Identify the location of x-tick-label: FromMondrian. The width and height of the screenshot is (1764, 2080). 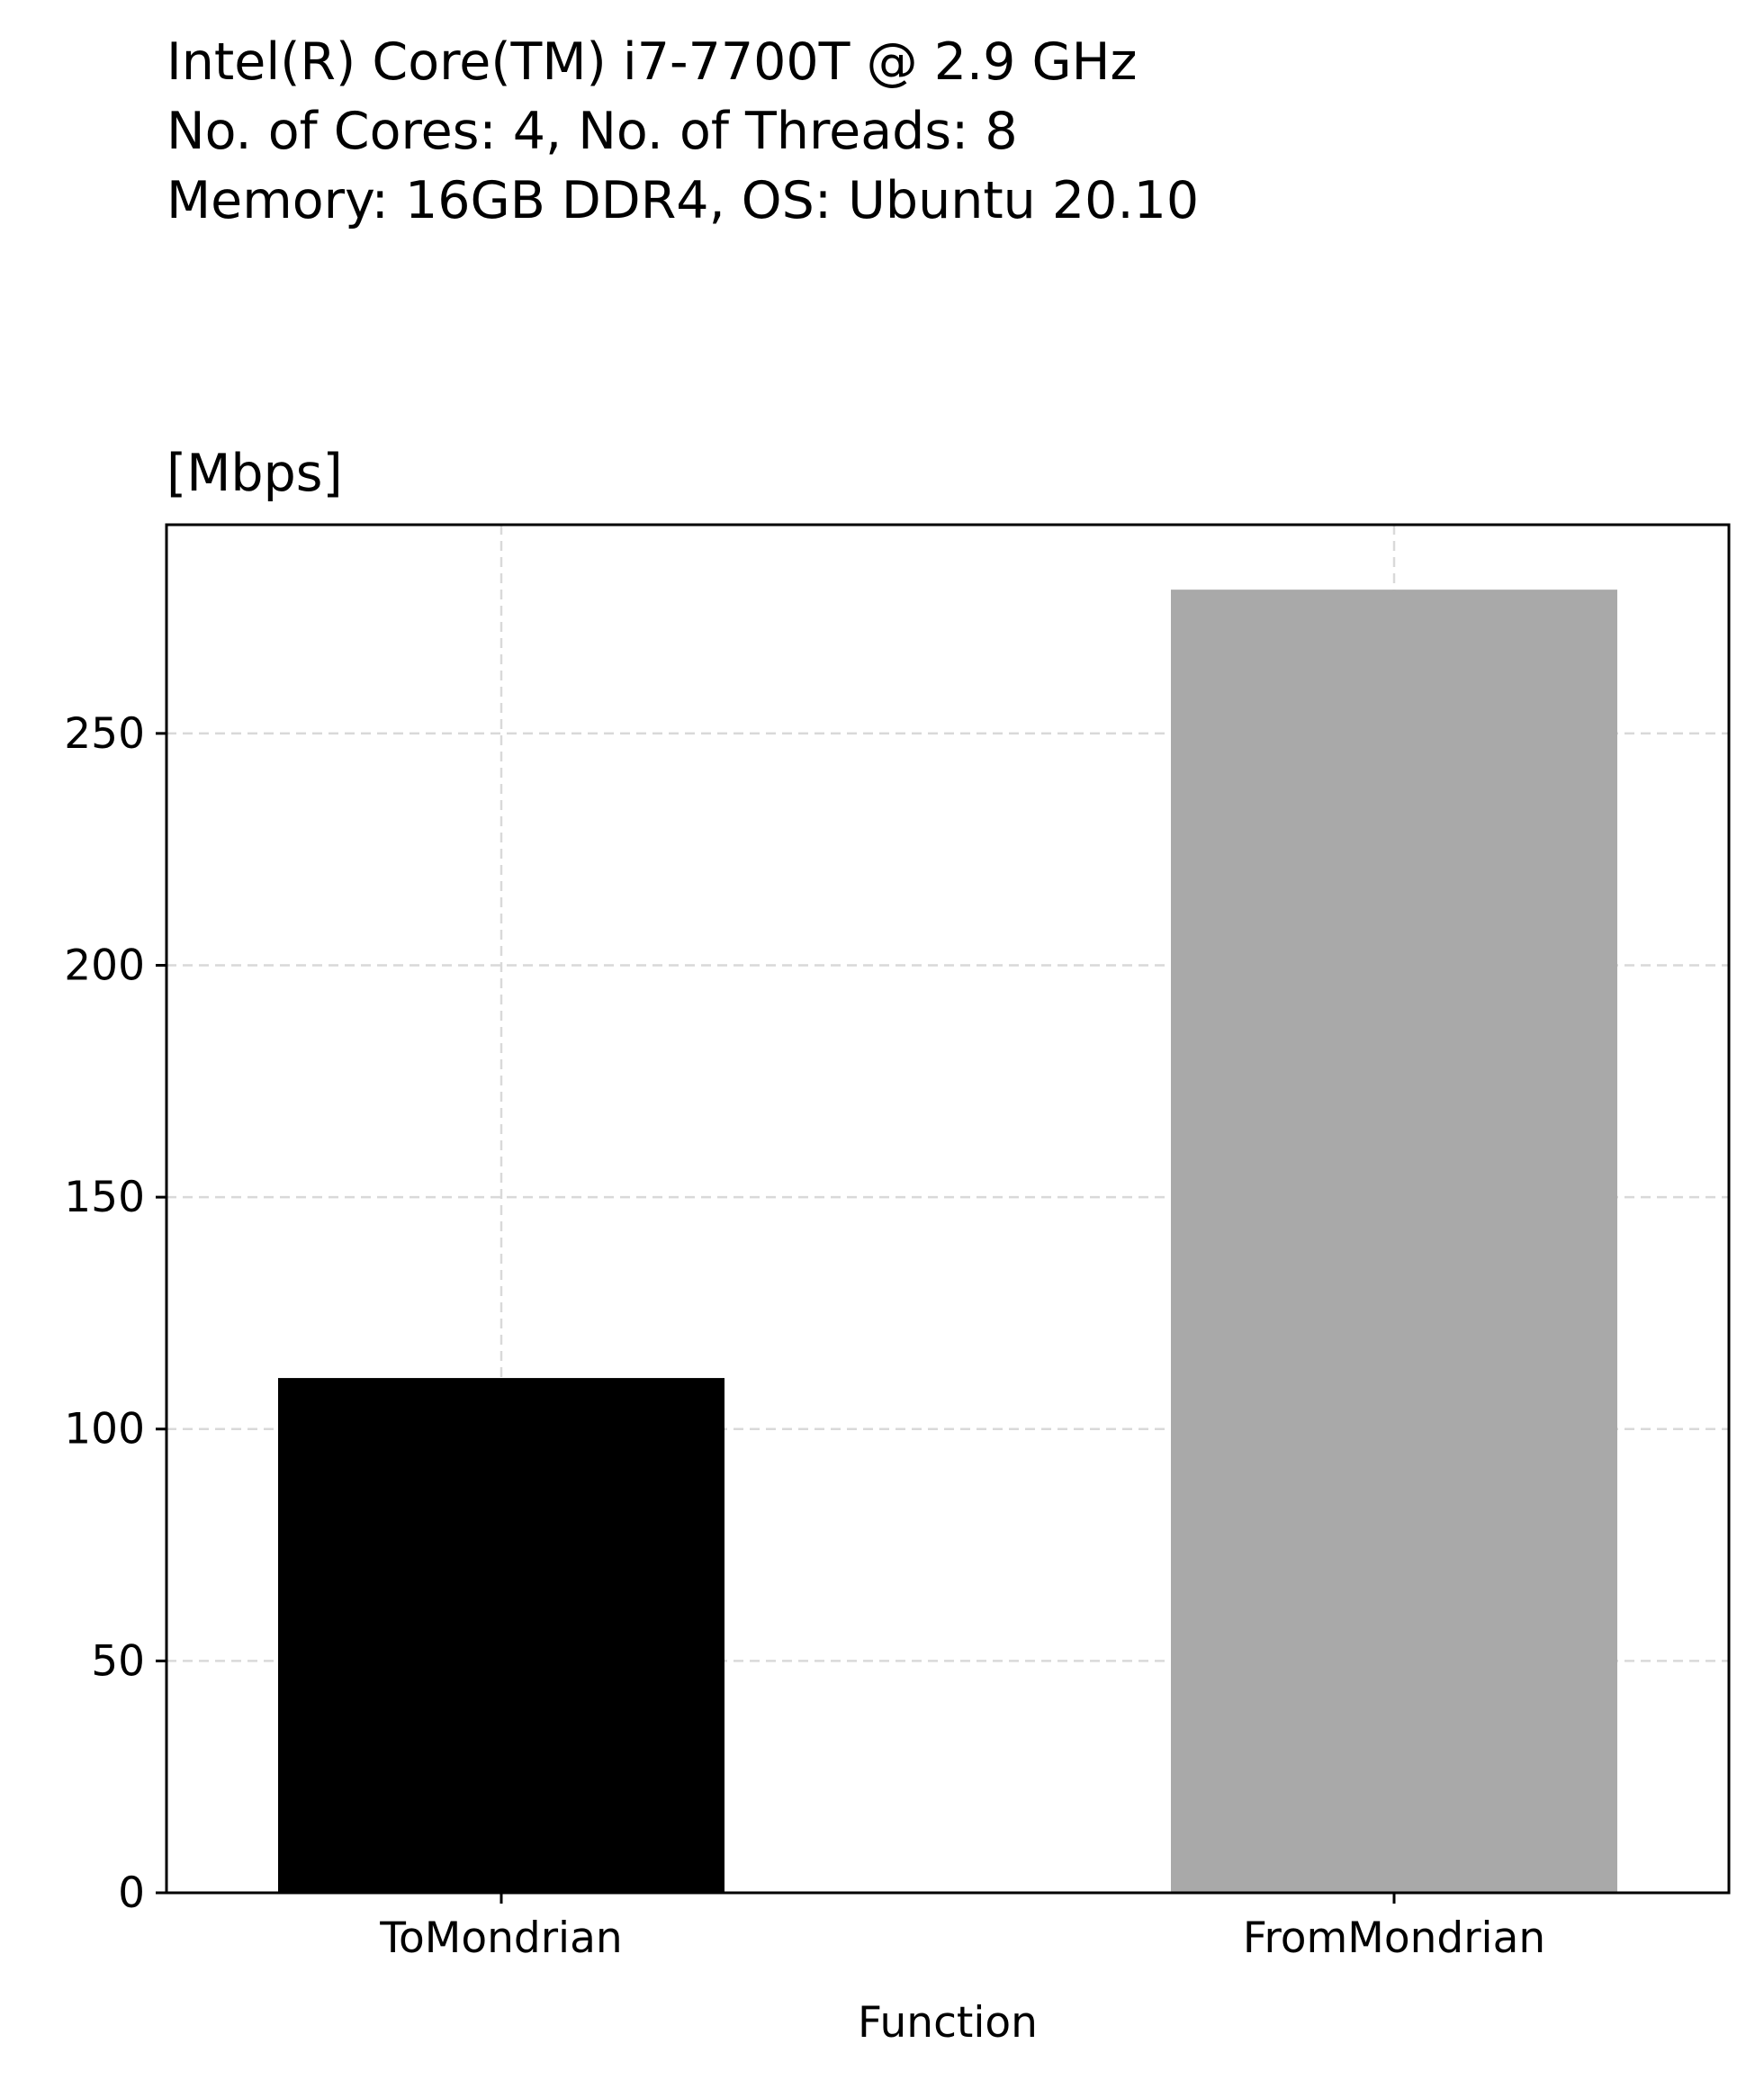
(1394, 1938).